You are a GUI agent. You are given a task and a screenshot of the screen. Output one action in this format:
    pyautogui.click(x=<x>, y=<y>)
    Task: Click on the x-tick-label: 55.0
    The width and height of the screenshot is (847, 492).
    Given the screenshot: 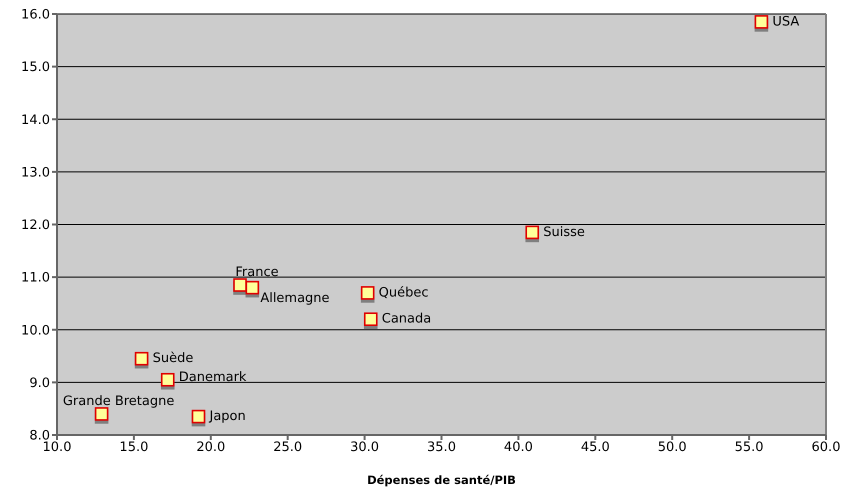 What is the action you would take?
    pyautogui.click(x=749, y=448)
    